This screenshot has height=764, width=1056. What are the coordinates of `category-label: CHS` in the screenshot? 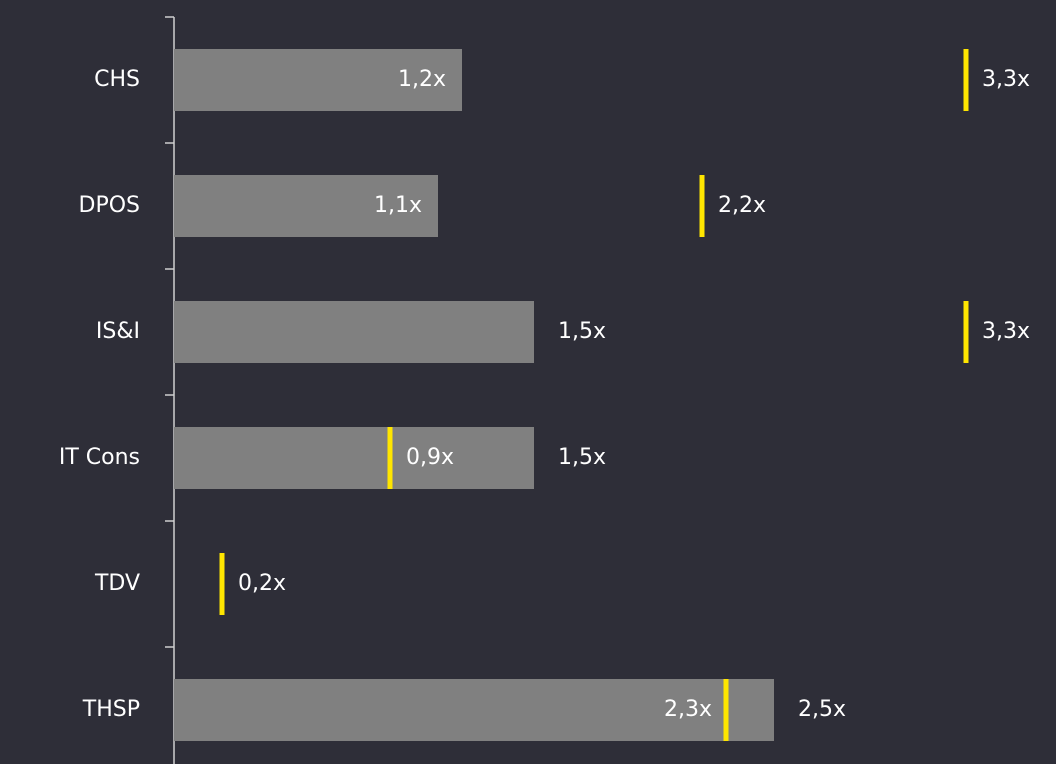 It's located at (117, 79).